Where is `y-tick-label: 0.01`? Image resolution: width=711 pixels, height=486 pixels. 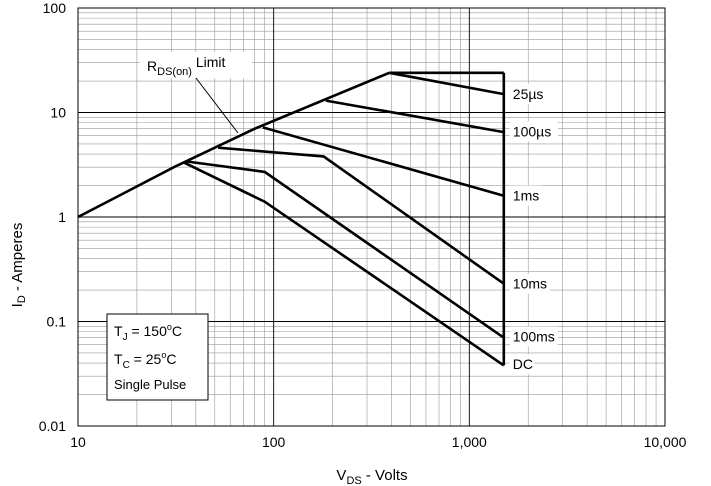
y-tick-label: 0.01 is located at coordinates (52, 426).